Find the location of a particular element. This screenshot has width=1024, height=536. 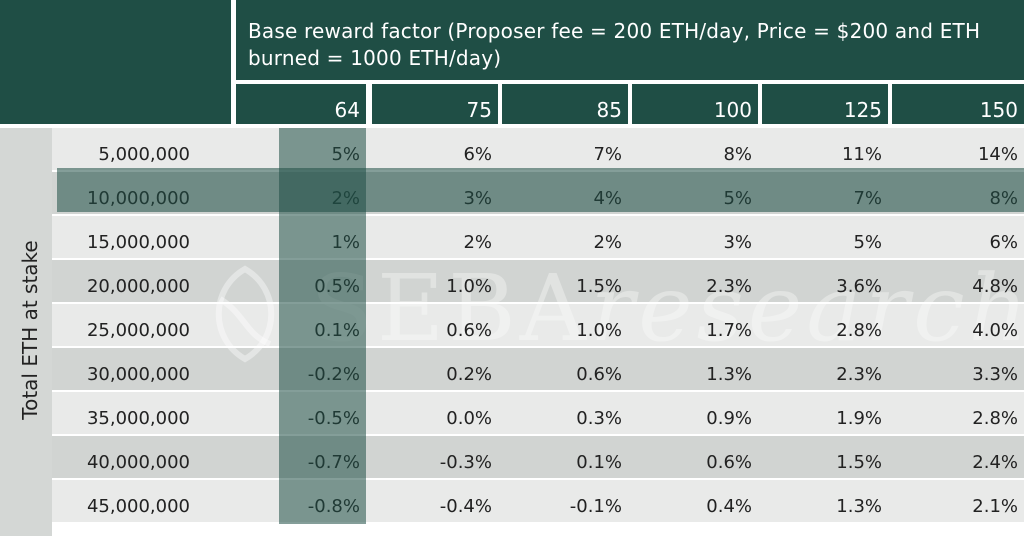

table-cell: 4.8% is located at coordinates (995, 286).